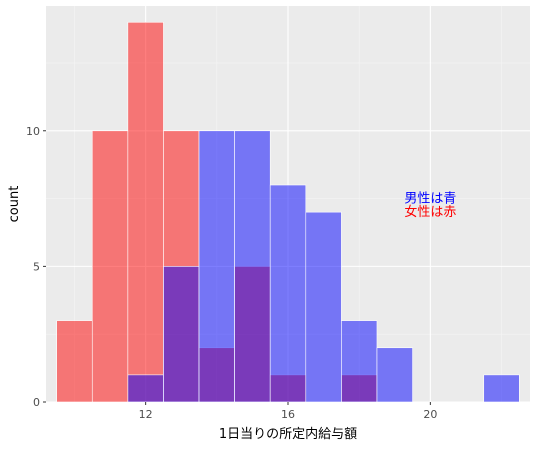 The height and width of the screenshot is (450, 546). What do you see at coordinates (430, 212) in the screenshot?
I see `annotation-label: 女性は赤` at bounding box center [430, 212].